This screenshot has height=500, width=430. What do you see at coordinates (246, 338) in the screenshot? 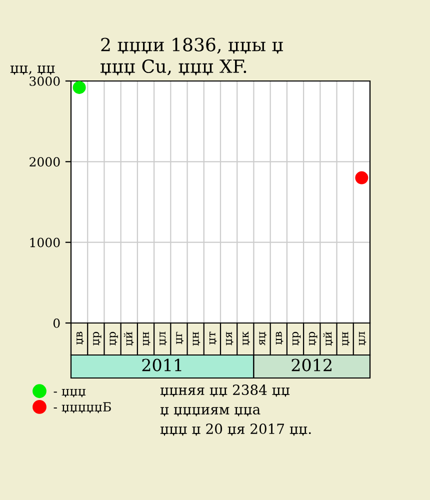
I see `x-tick-label: џк` at bounding box center [246, 338].